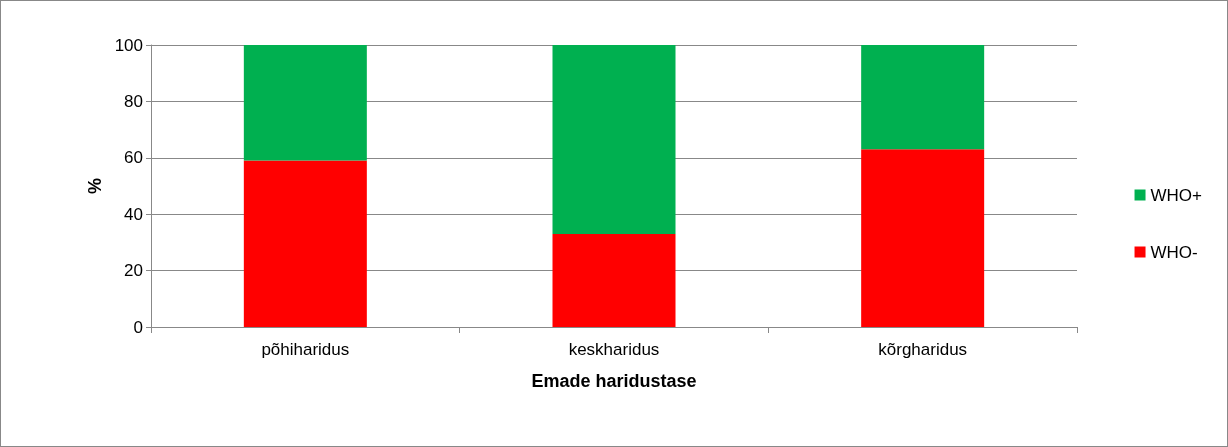 The width and height of the screenshot is (1228, 447). What do you see at coordinates (923, 349) in the screenshot?
I see `x-tick-label: kõrgharidus` at bounding box center [923, 349].